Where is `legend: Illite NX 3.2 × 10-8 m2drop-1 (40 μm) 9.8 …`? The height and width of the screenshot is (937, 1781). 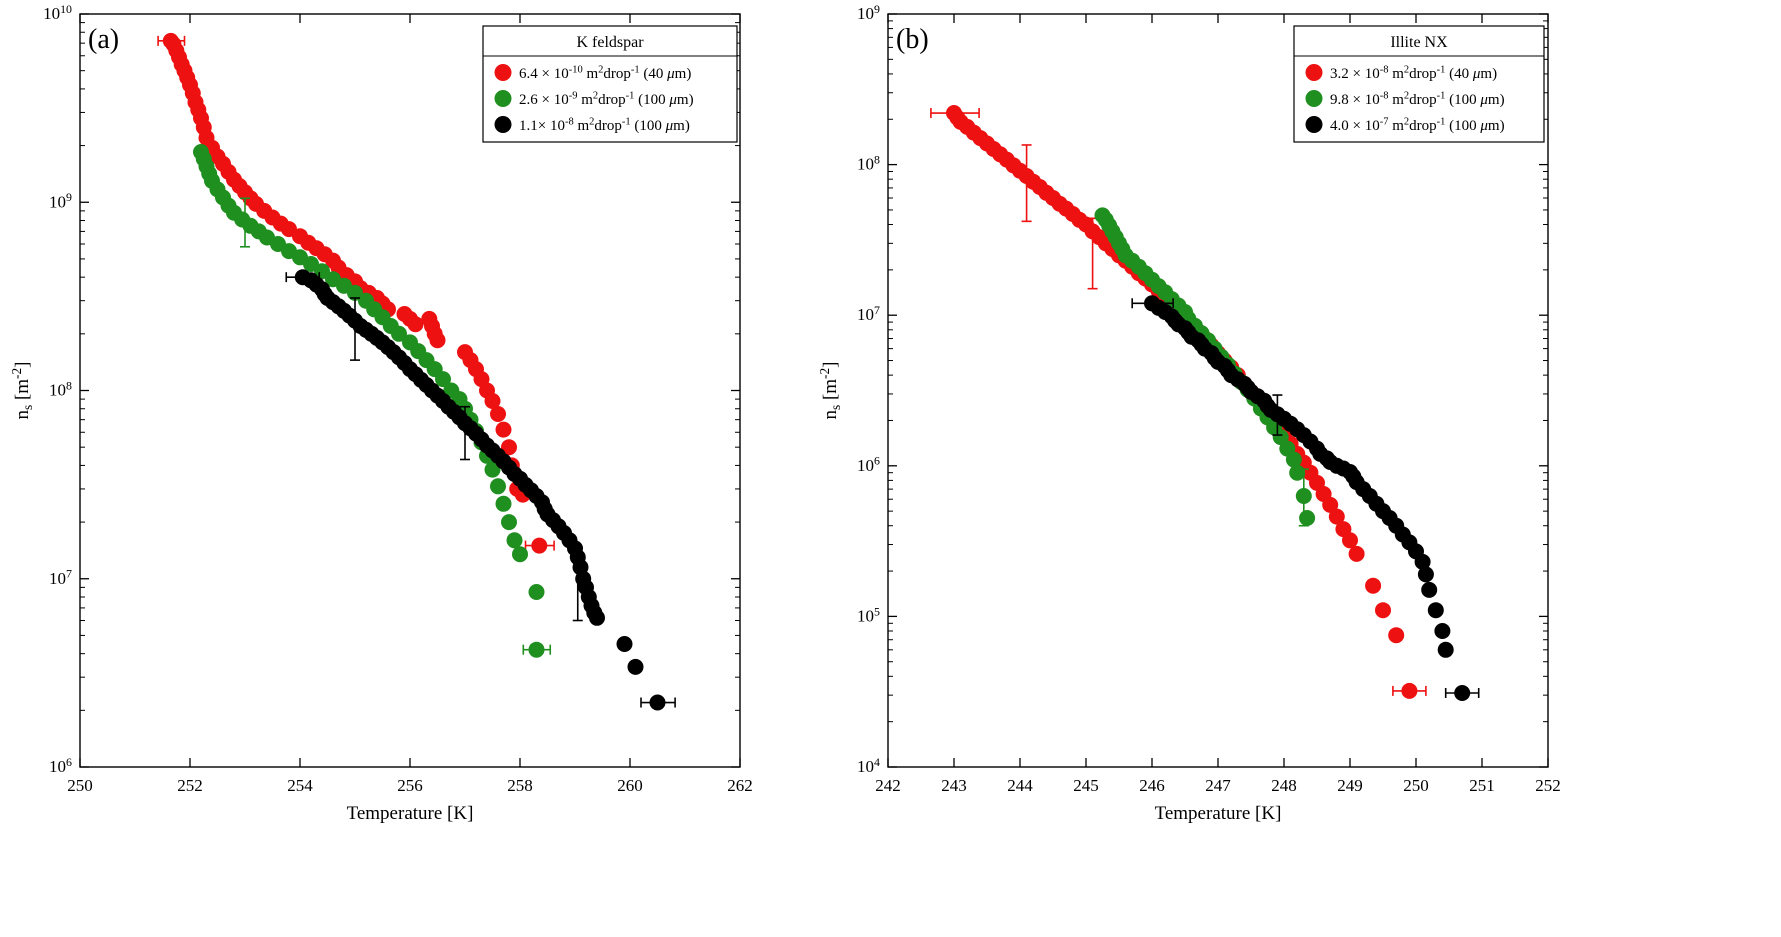 legend: Illite NX 3.2 × 10-8 m2drop-1 (40 μm) 9.8 … is located at coordinates (1419, 84).